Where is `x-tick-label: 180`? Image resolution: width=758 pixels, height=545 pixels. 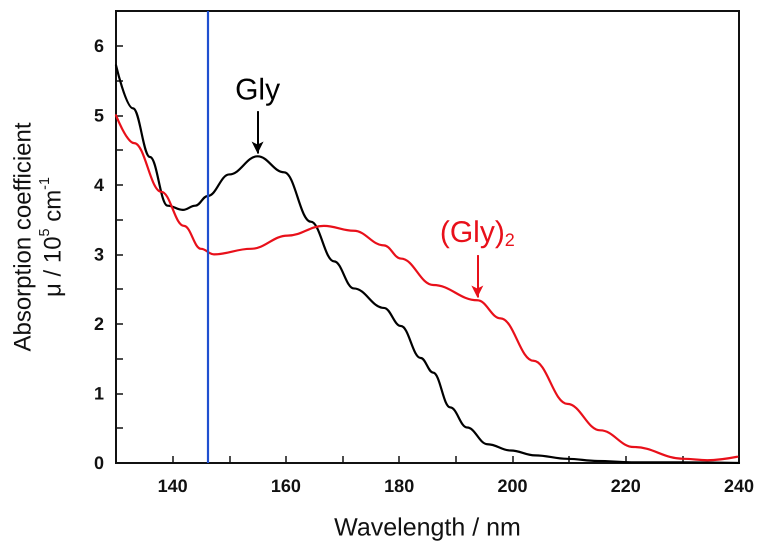 x-tick-label: 180 is located at coordinates (399, 486).